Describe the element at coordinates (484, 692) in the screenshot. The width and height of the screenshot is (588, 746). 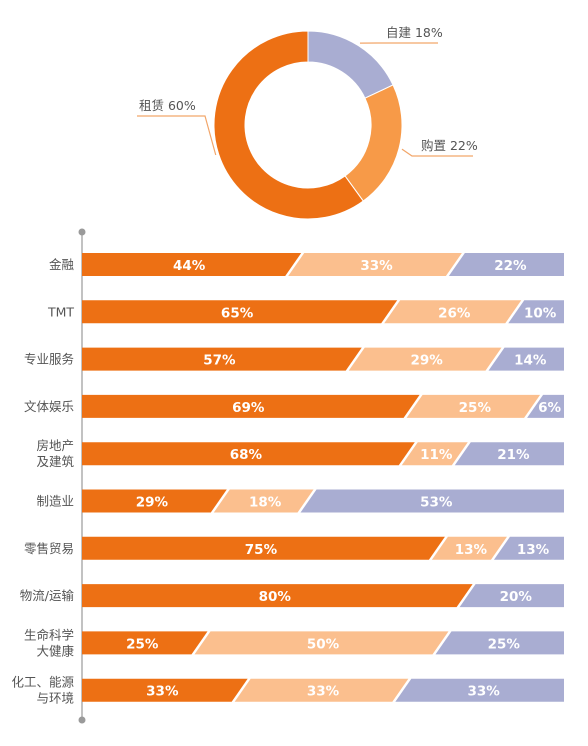
I see `bar-label-10-3: 33%` at that location.